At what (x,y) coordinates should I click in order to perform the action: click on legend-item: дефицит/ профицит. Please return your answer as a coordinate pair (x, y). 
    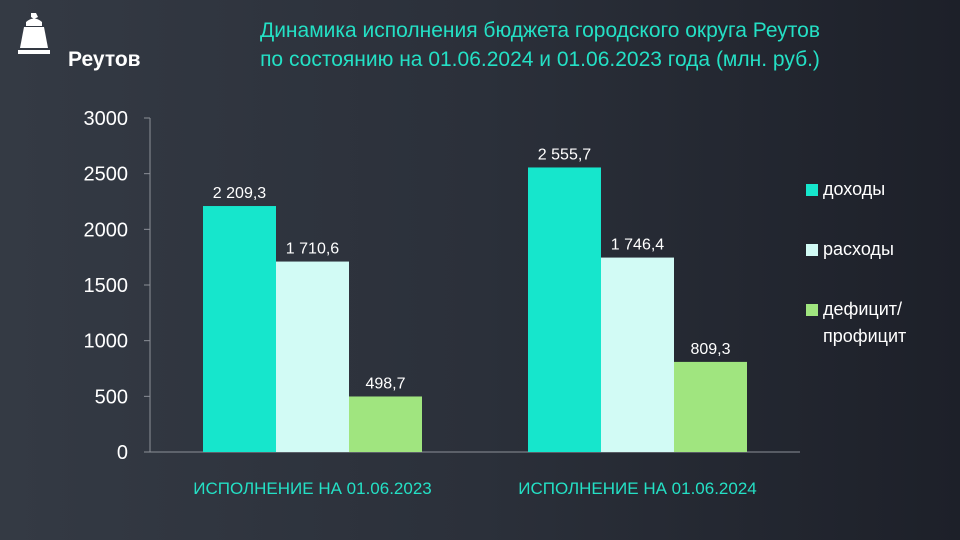
    Looking at the image, I should click on (856, 323).